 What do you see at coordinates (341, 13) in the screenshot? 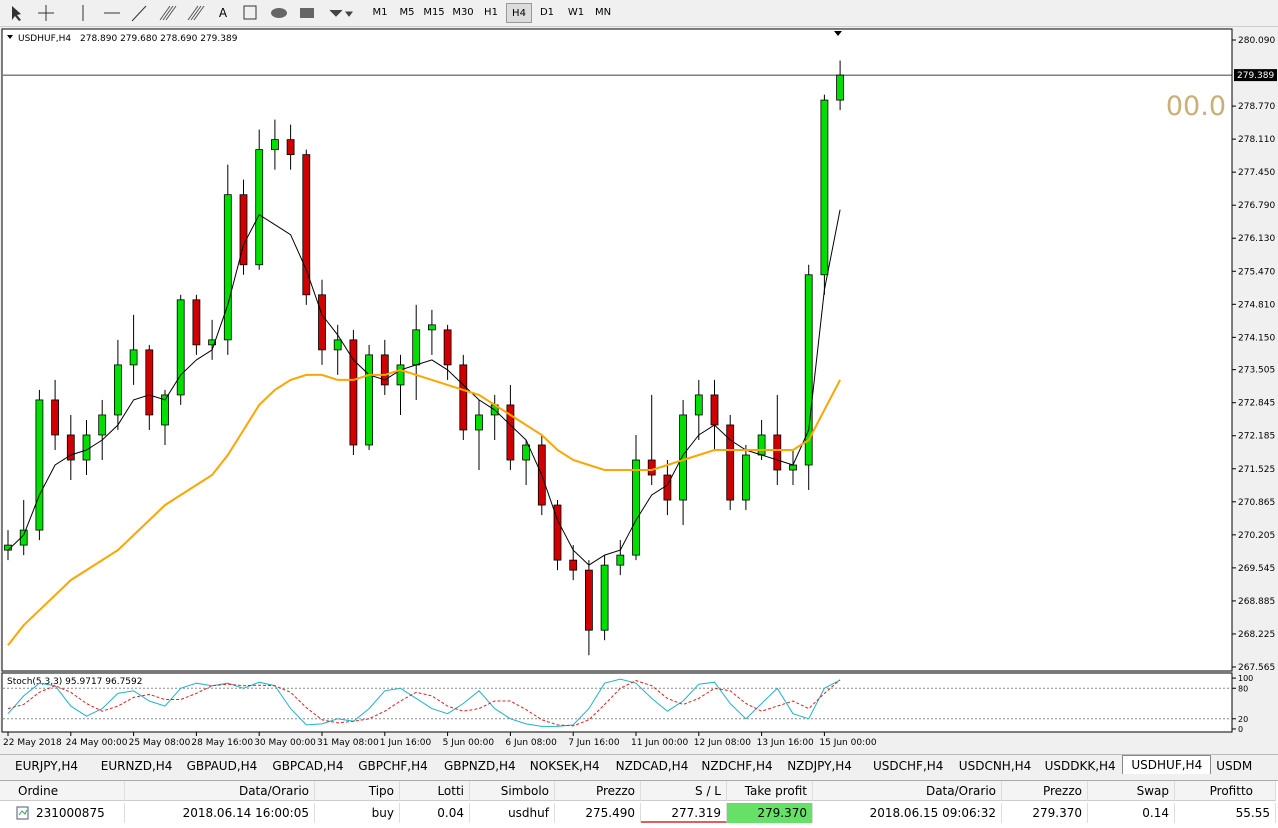
I see `arrows-icon` at bounding box center [341, 13].